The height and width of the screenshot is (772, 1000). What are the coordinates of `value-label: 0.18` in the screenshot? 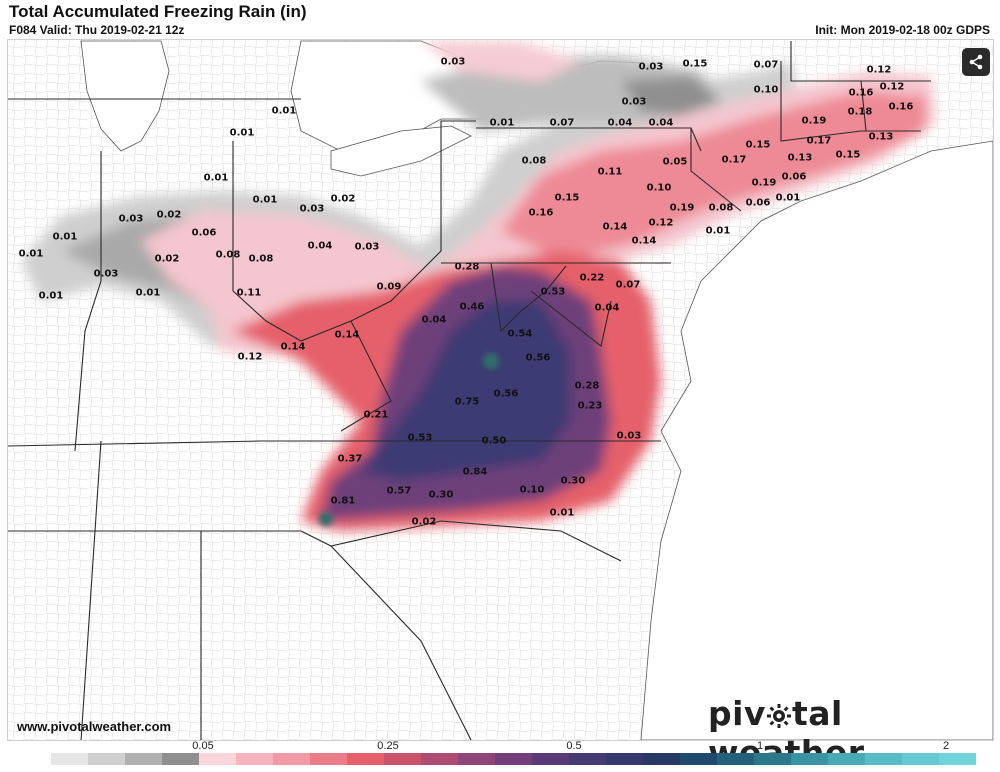 It's located at (860, 112).